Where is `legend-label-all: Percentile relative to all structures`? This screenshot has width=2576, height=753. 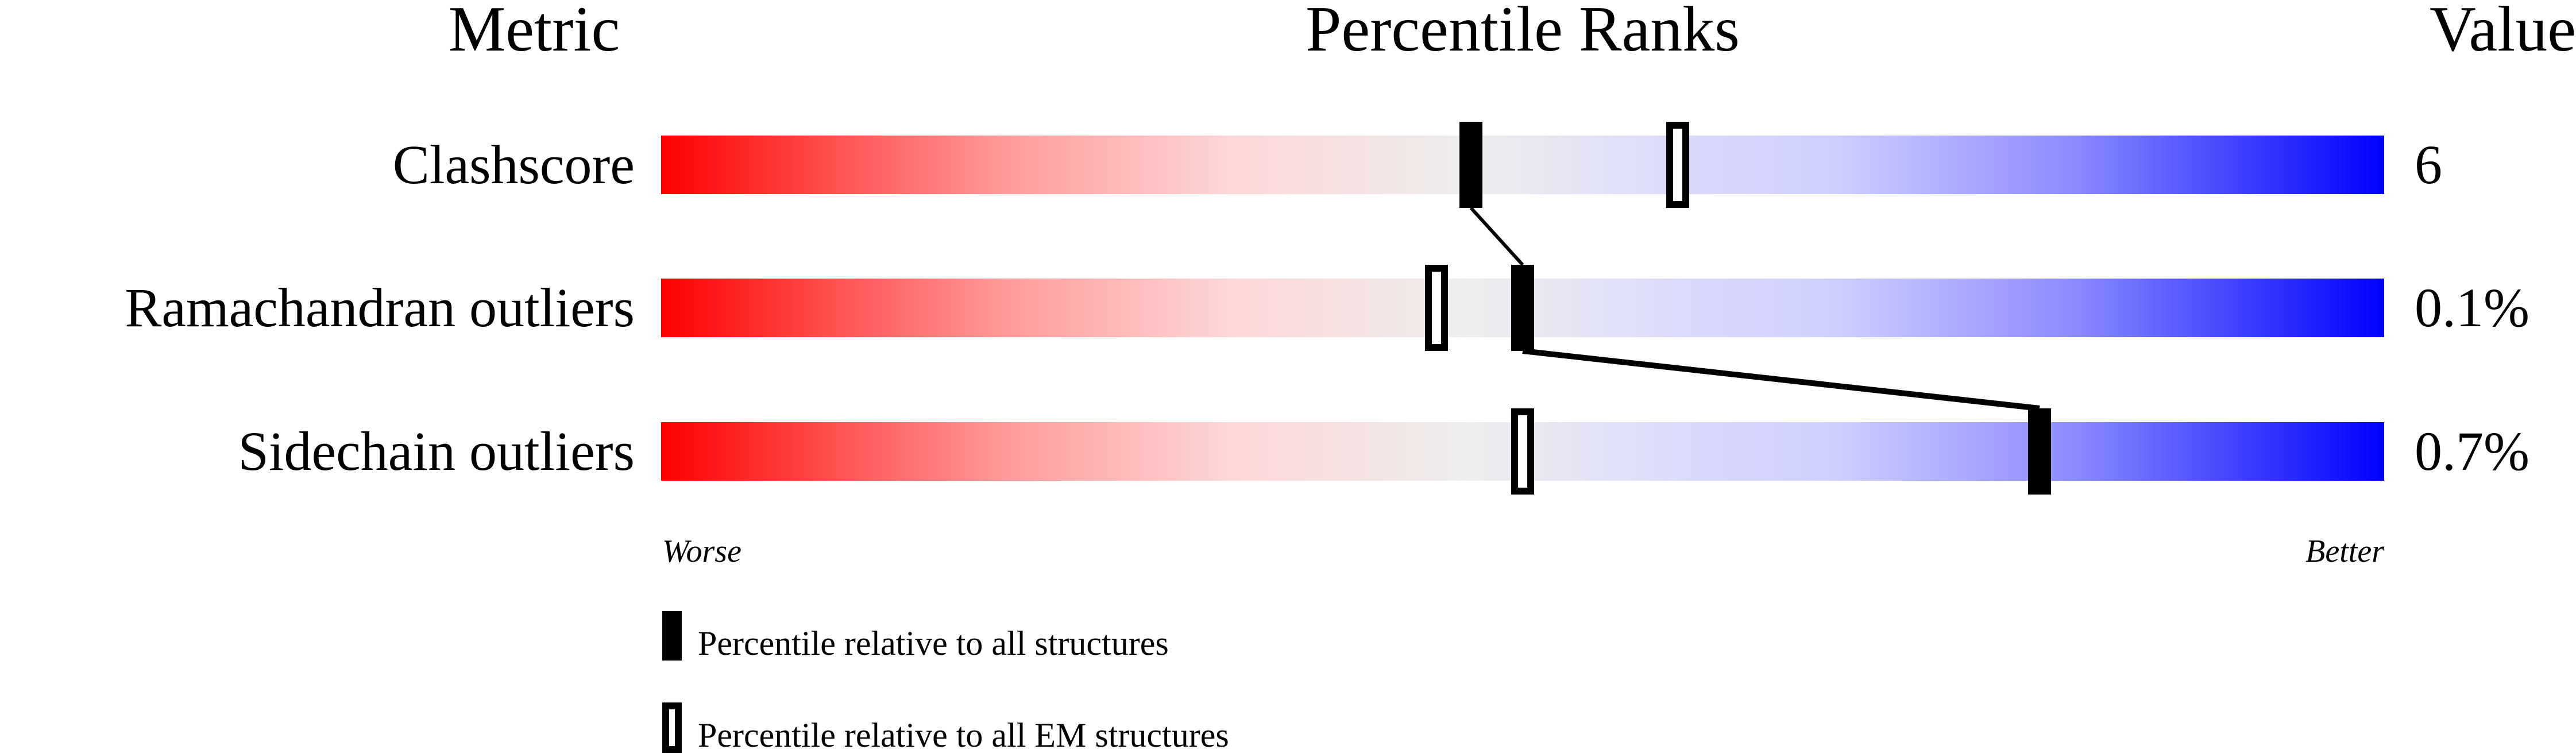
legend-label-all: Percentile relative to all structures is located at coordinates (933, 643).